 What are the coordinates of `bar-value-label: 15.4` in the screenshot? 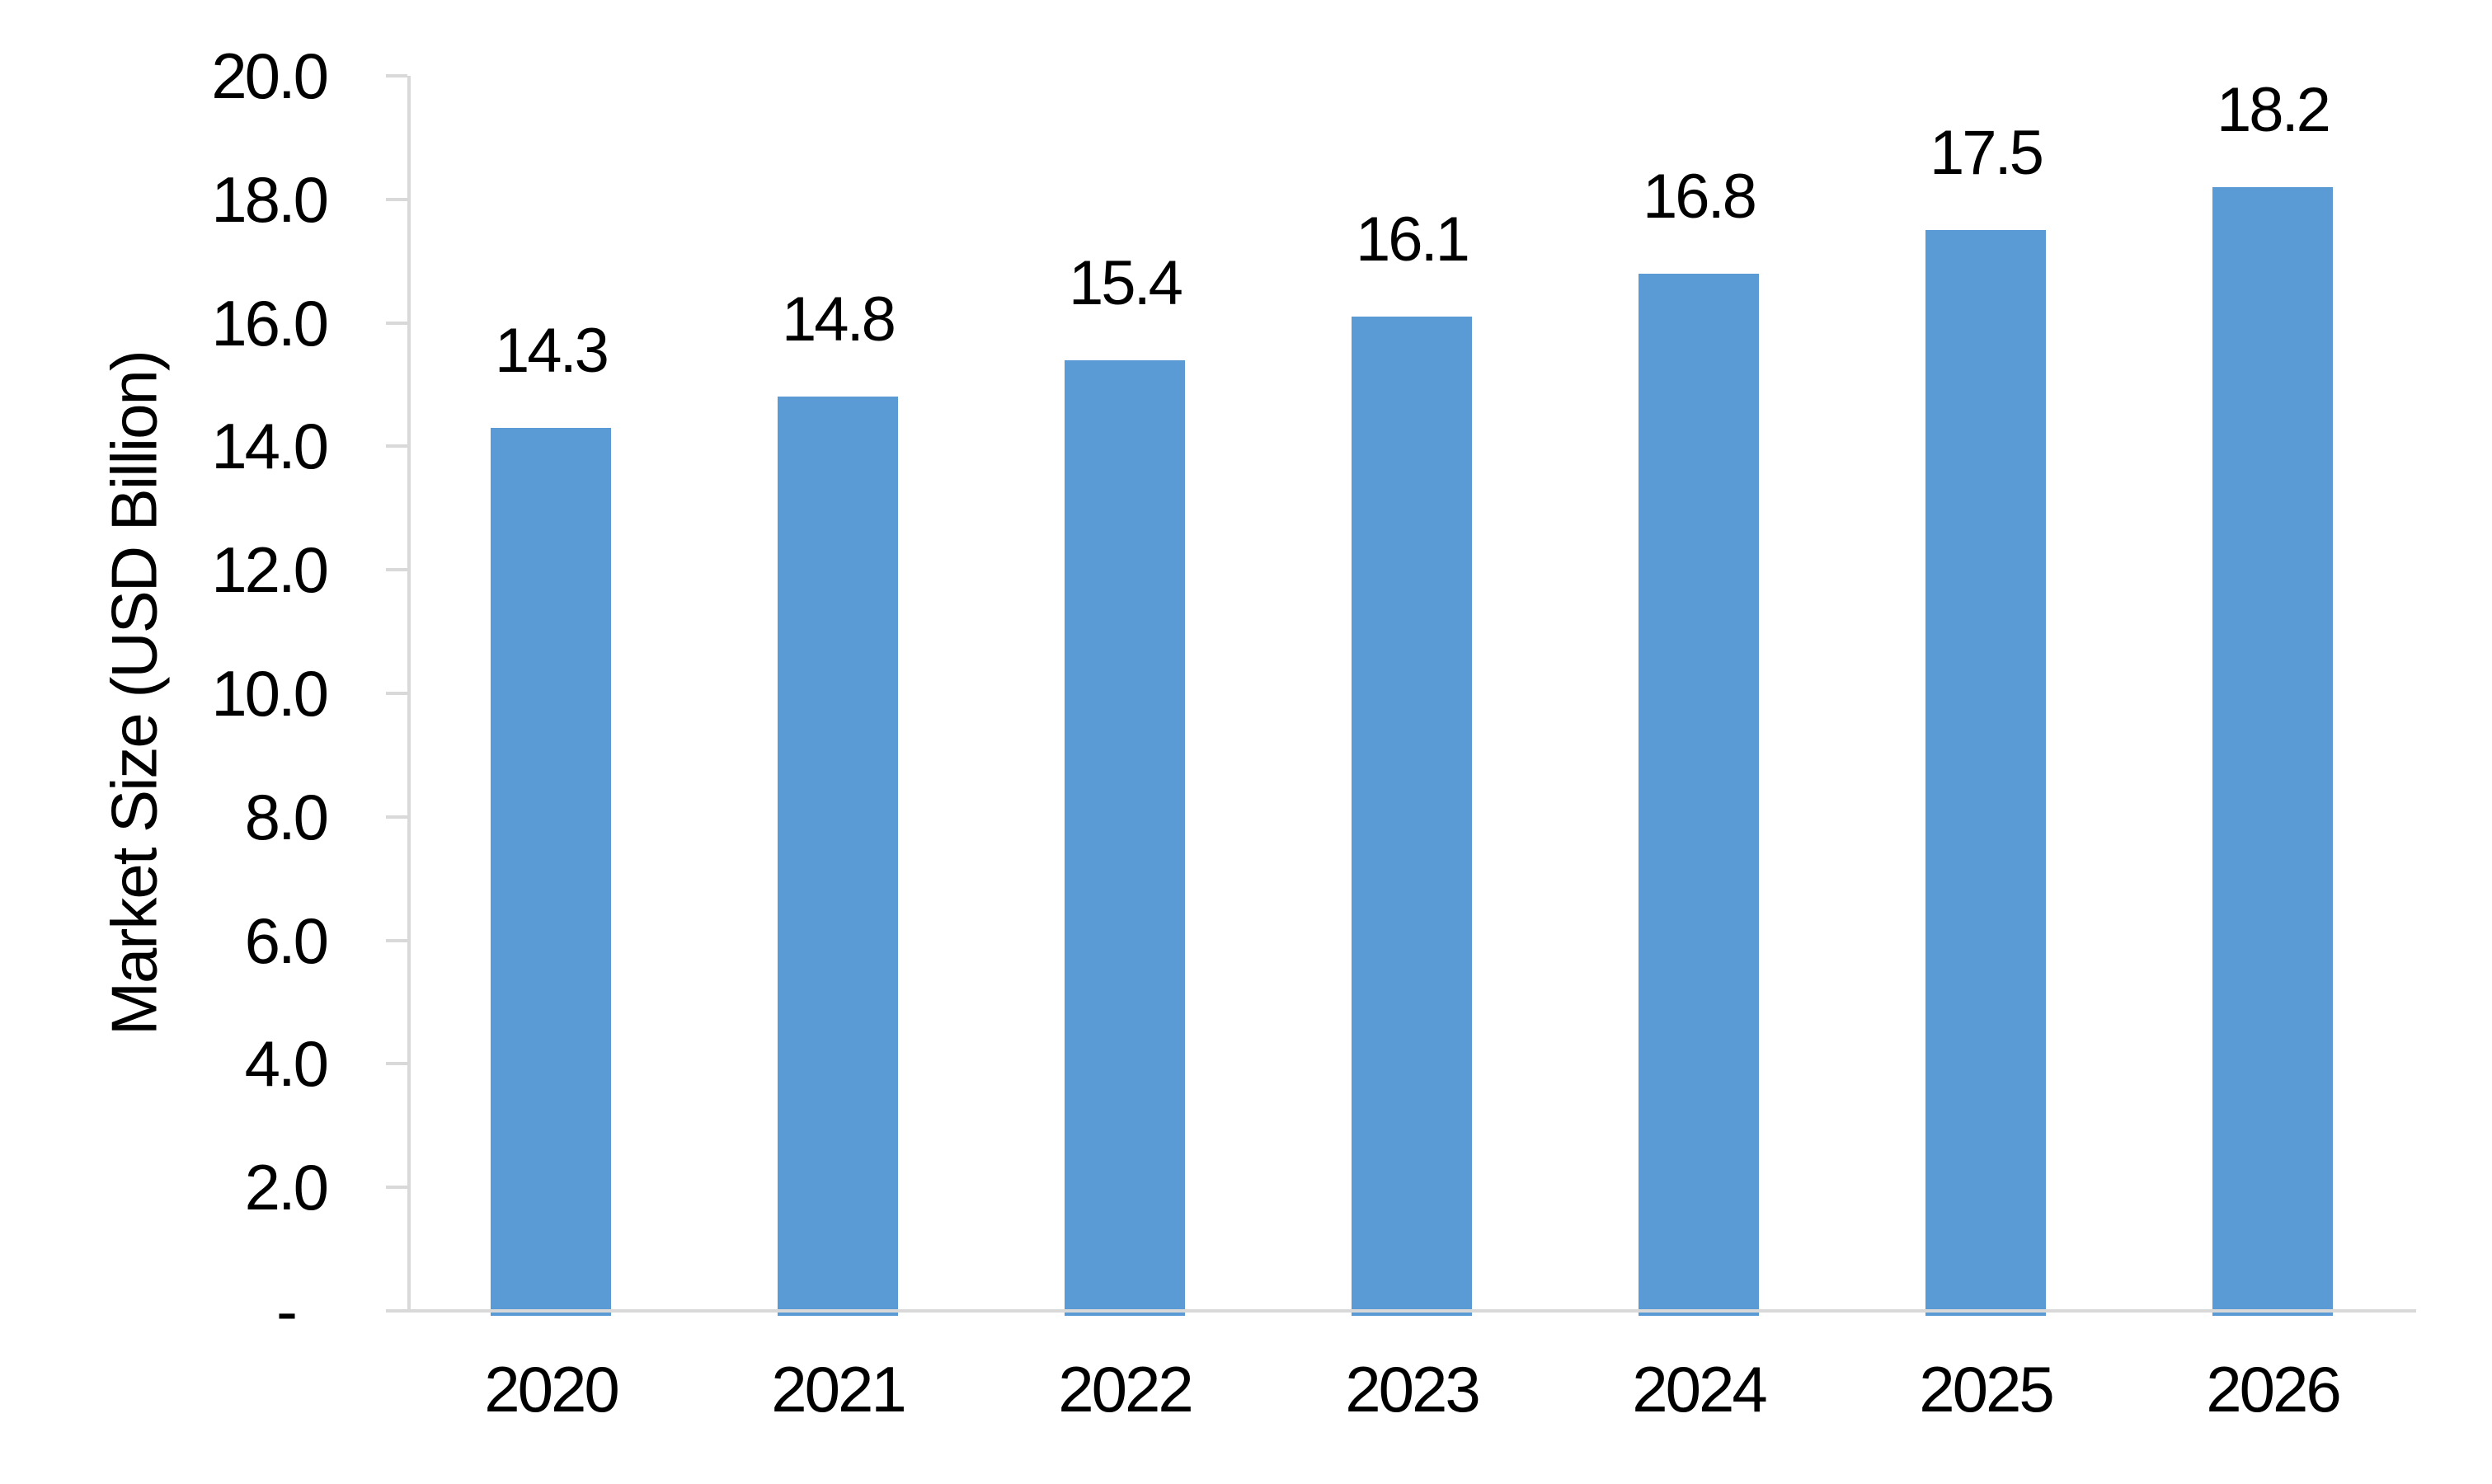 It's located at (1126, 282).